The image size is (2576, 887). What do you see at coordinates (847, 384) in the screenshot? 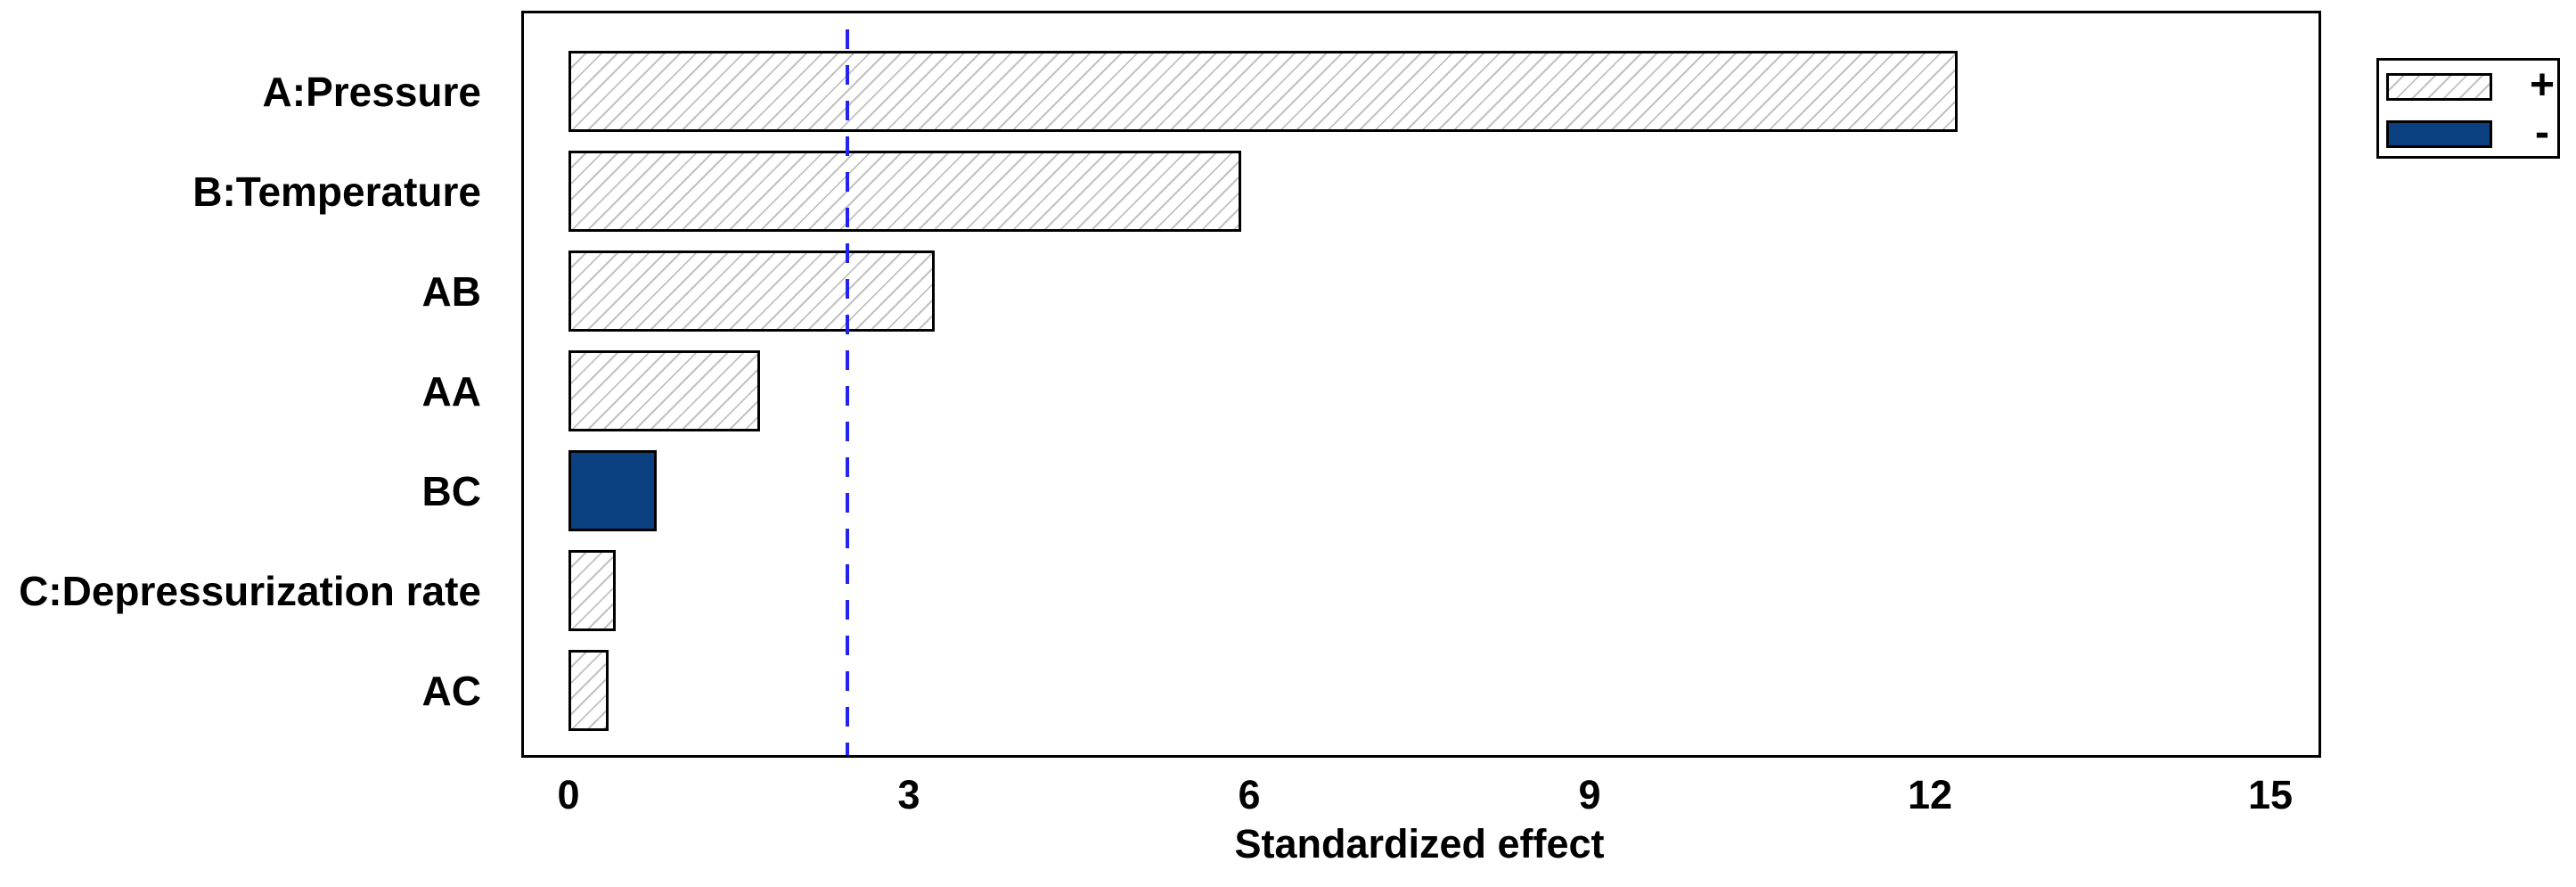
I see `significance-reference-line` at bounding box center [847, 384].